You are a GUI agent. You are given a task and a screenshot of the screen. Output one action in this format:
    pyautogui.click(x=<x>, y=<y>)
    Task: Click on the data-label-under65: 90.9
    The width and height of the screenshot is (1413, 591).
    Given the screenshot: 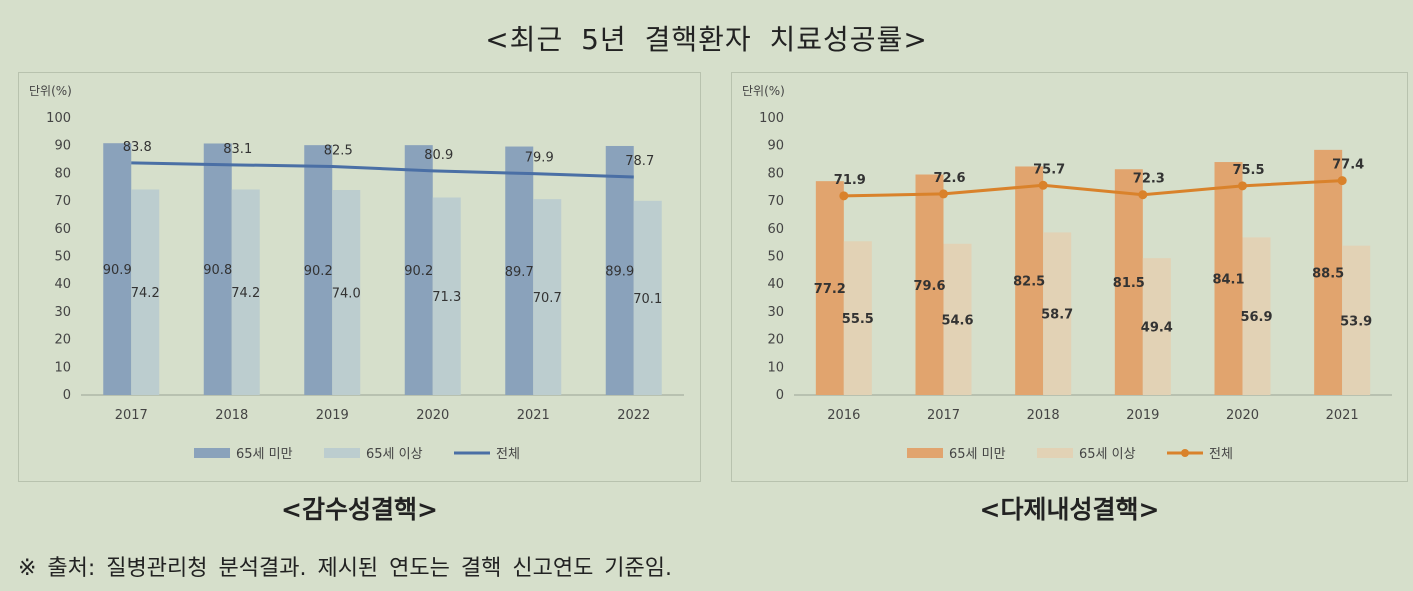 What is the action you would take?
    pyautogui.click(x=117, y=270)
    